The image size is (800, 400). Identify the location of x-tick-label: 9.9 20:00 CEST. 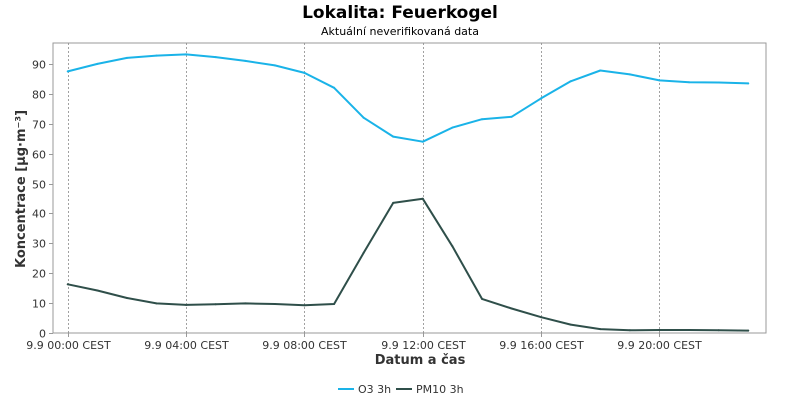
(659, 345).